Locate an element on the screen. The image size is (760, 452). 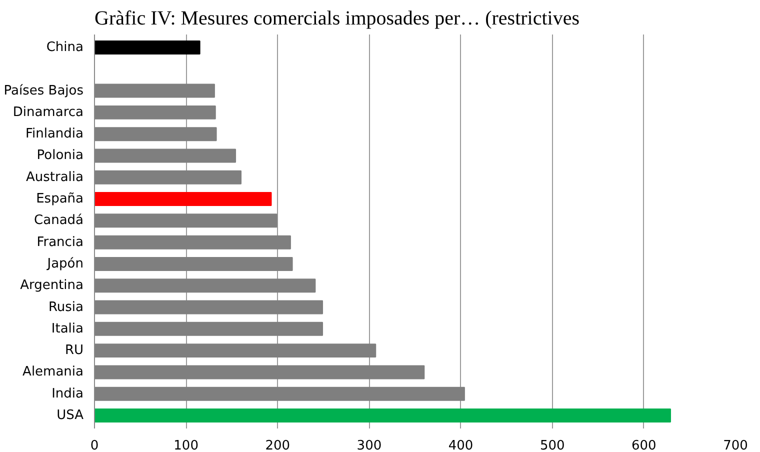
y-tick-label: Japón is located at coordinates (65, 264).